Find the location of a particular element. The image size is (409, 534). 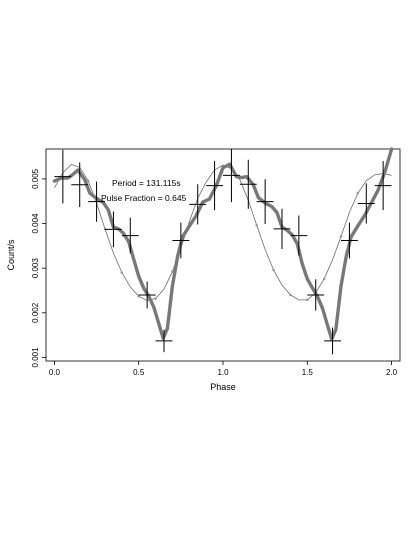

x-axis: 0.0 0.5 1.0 1.5 2.0 is located at coordinates (223, 369).